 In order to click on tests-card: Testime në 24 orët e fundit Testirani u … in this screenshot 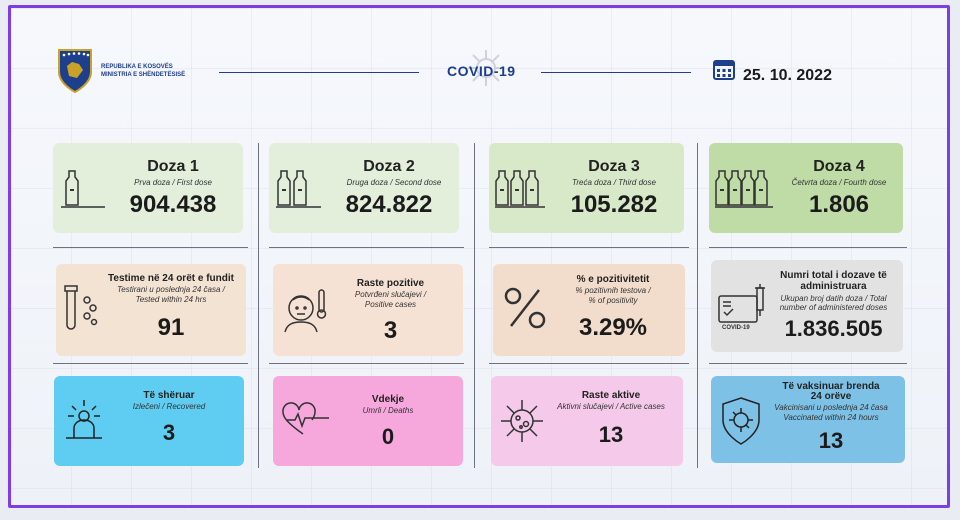, I will do `click(151, 310)`.